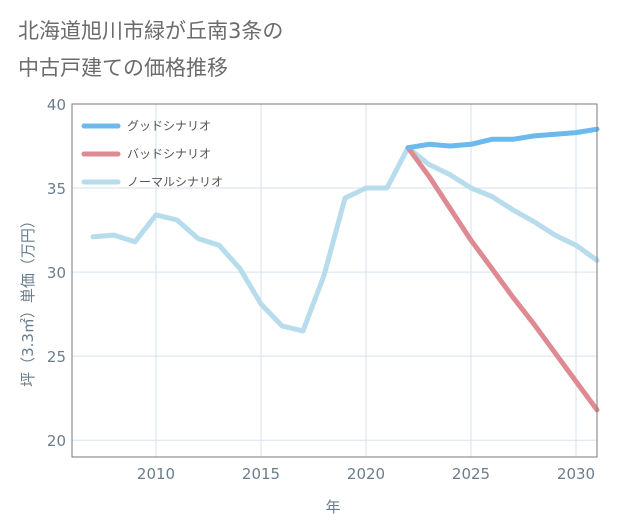 The height and width of the screenshot is (530, 621). I want to click on legend-label-bad: バッドシナリオ, so click(169, 154).